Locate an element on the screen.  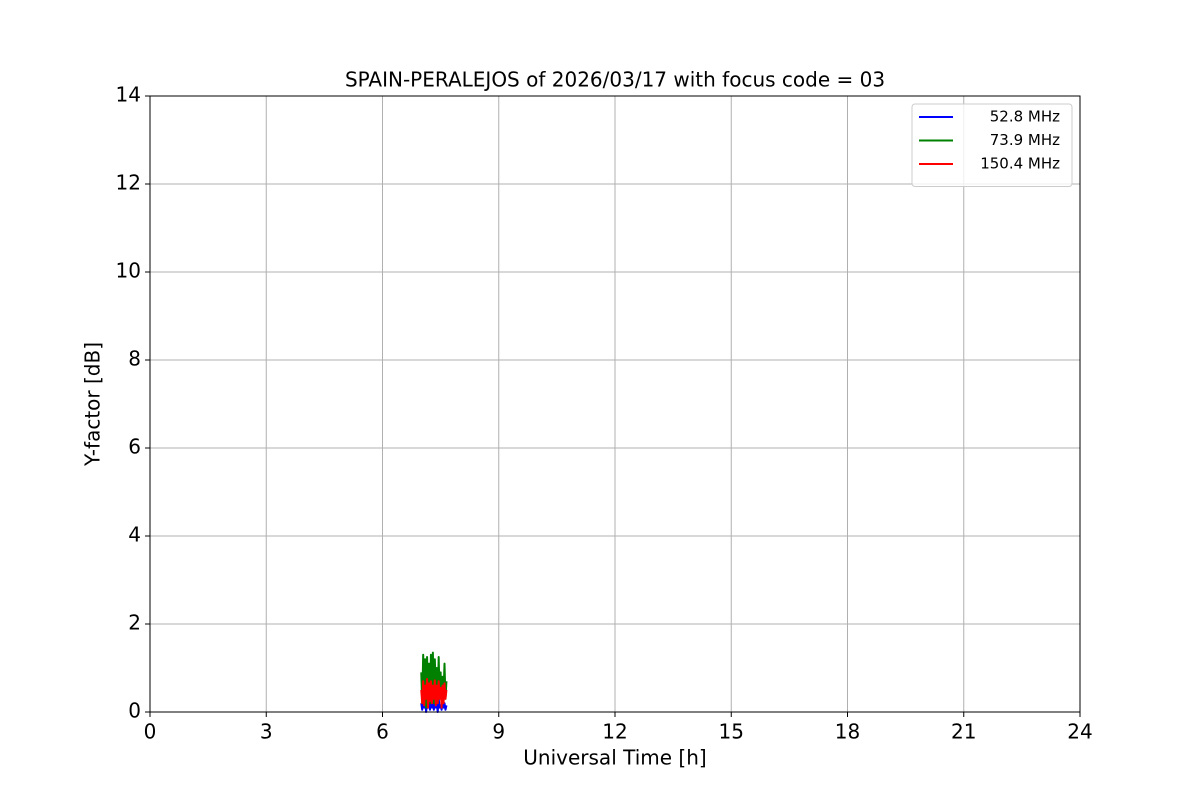
legend: 52.8 MHz 73.9 MHz 150.4 MHz is located at coordinates (992, 145).